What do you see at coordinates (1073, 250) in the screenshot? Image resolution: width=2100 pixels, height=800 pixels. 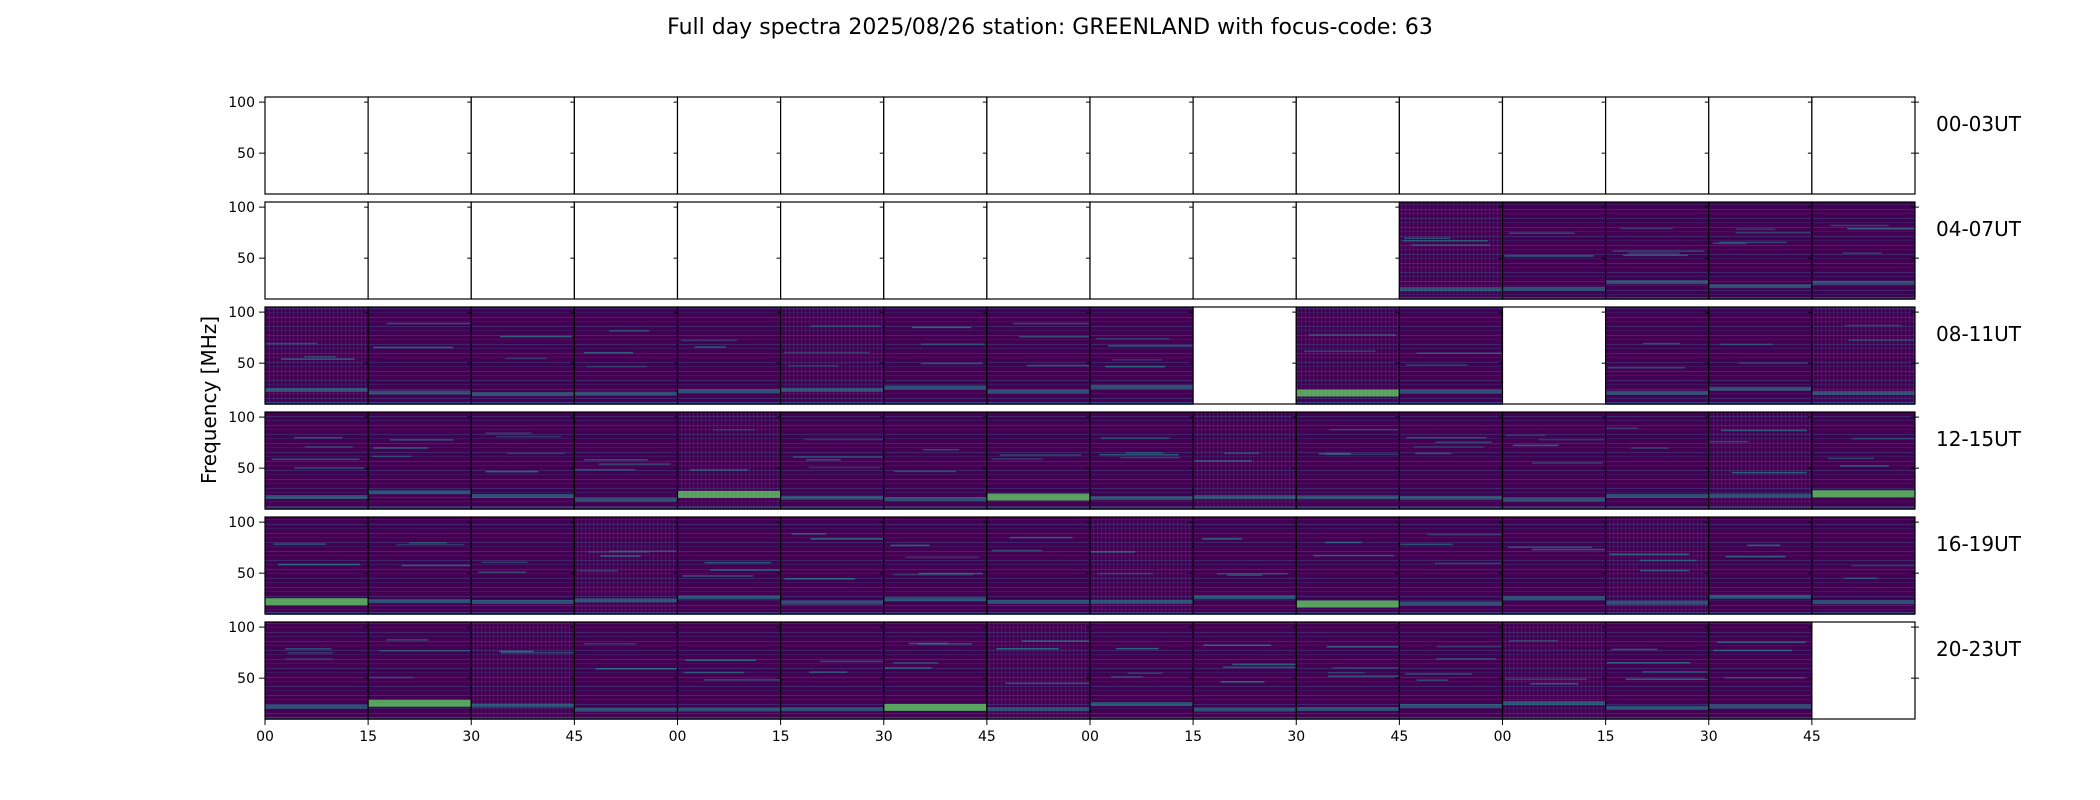 I see `row-04-07UT: 100 50` at bounding box center [1073, 250].